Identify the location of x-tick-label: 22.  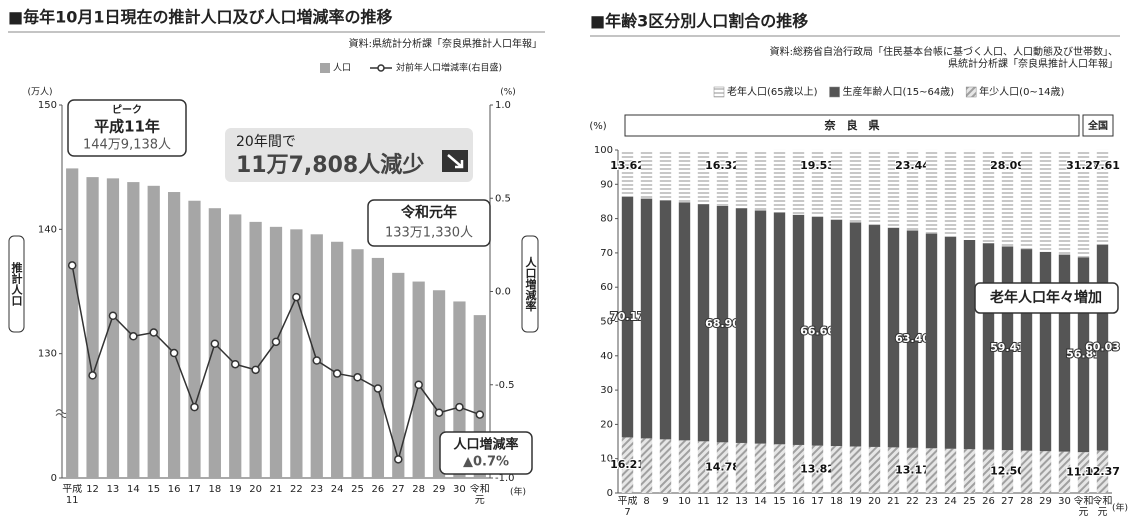
(912, 501).